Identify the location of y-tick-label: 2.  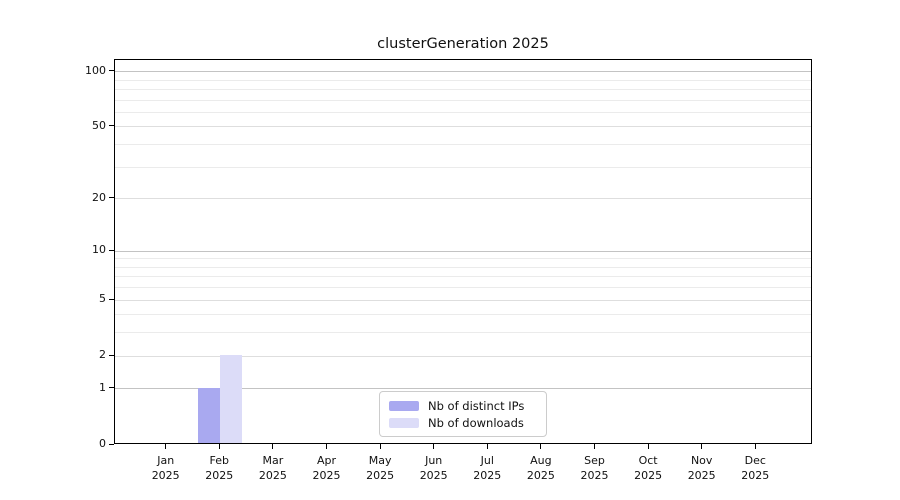
(102, 355).